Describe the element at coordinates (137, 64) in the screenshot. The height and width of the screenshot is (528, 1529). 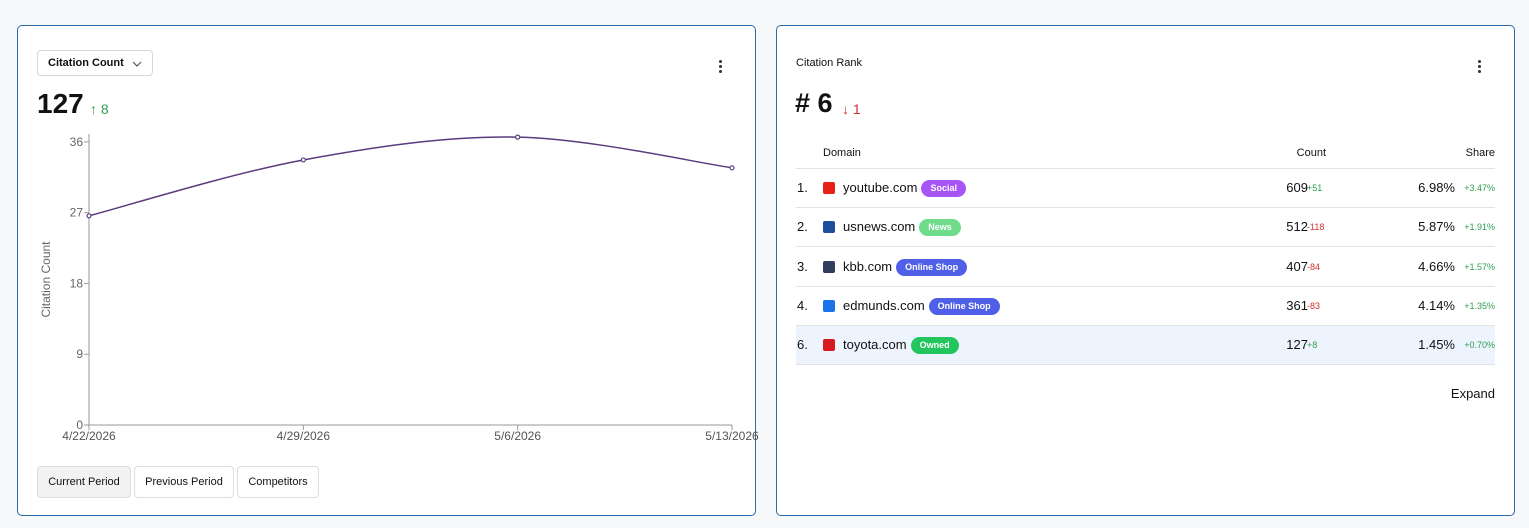
I see `chevron-icon` at that location.